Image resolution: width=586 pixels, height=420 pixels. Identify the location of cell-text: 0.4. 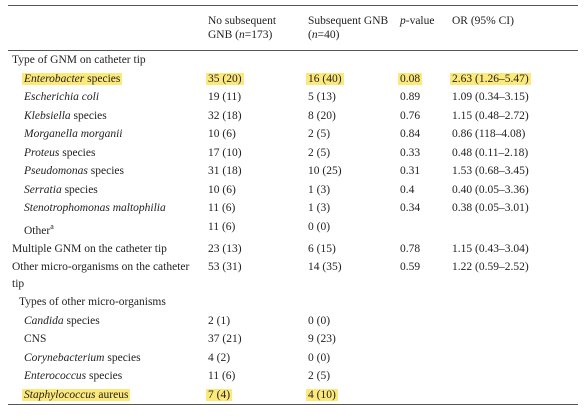
(407, 189).